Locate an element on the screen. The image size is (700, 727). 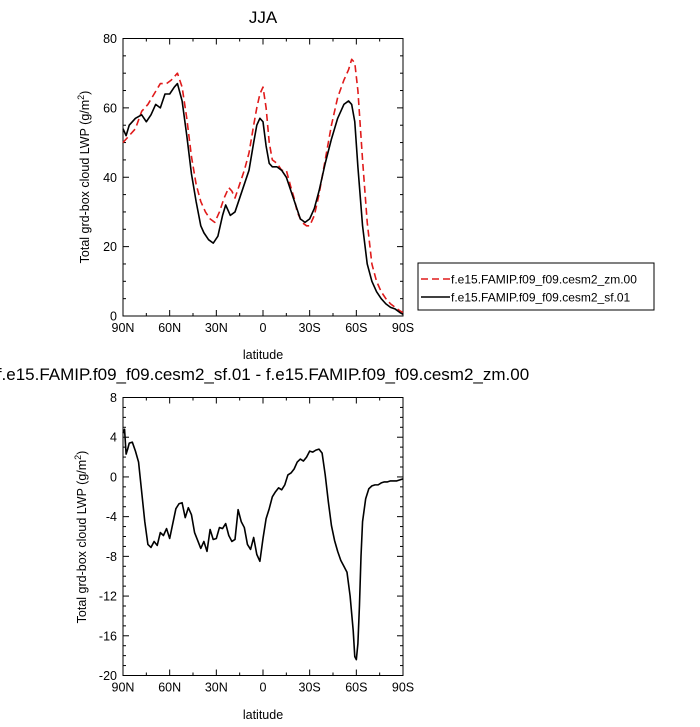
top-x-tick-label: 30S is located at coordinates (310, 328).